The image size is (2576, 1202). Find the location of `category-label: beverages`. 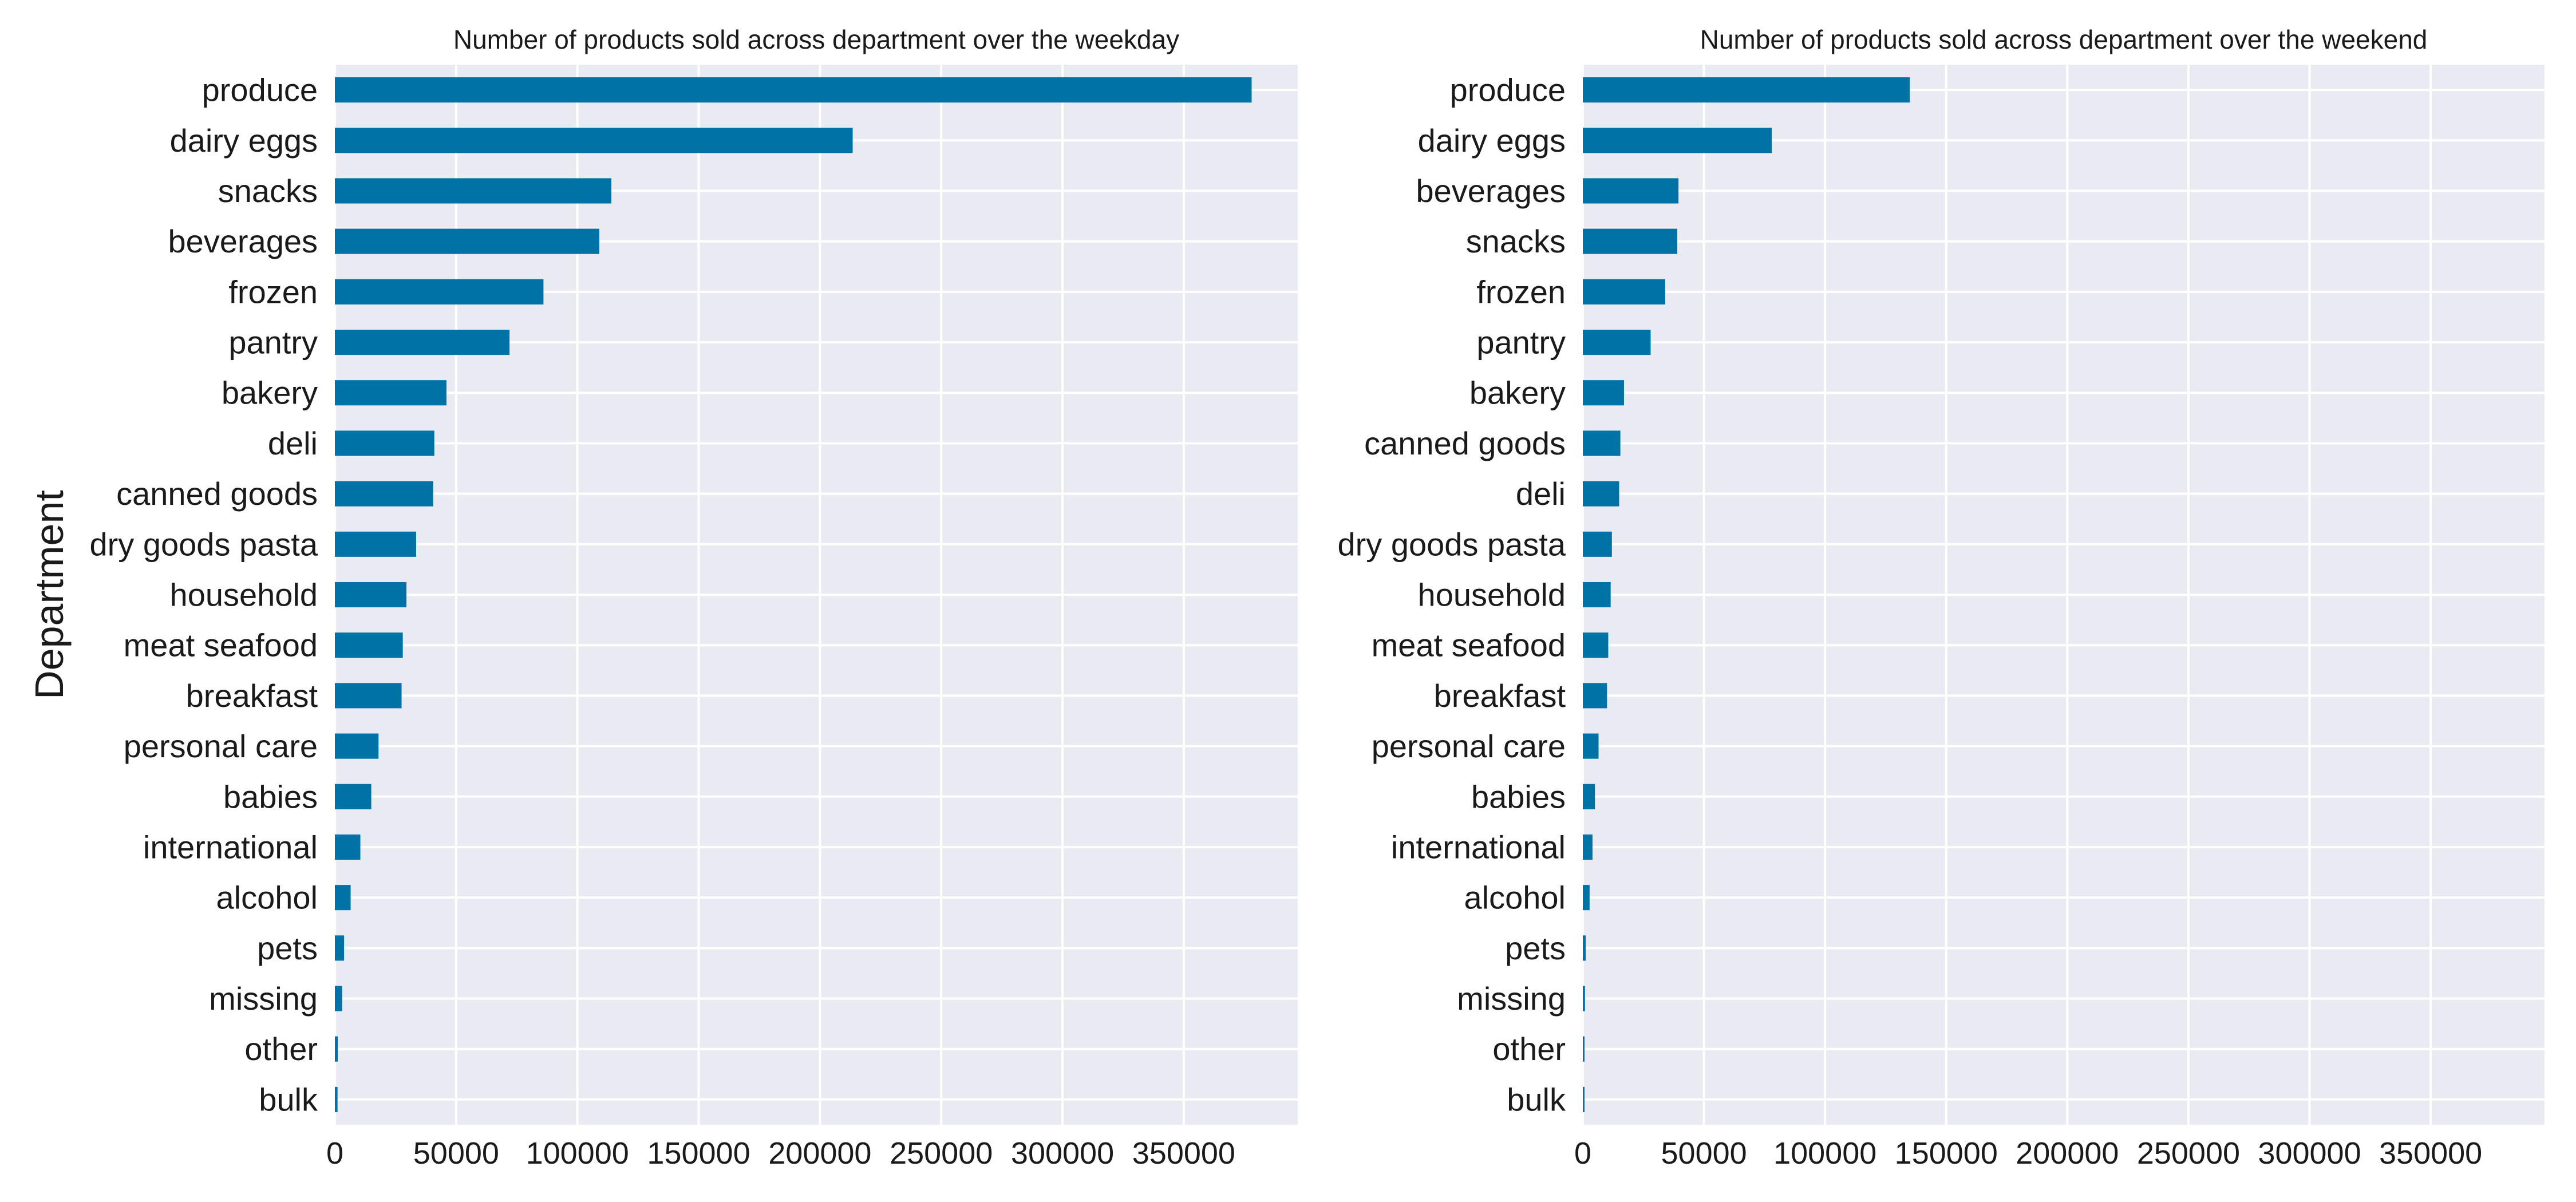

category-label: beverages is located at coordinates (243, 241).